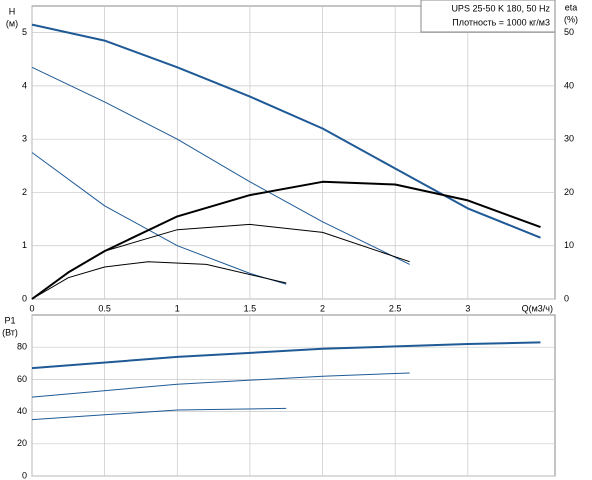 This screenshot has width=592, height=480. Describe the element at coordinates (24, 85) in the screenshot. I see `y-tick-label: 4` at that location.